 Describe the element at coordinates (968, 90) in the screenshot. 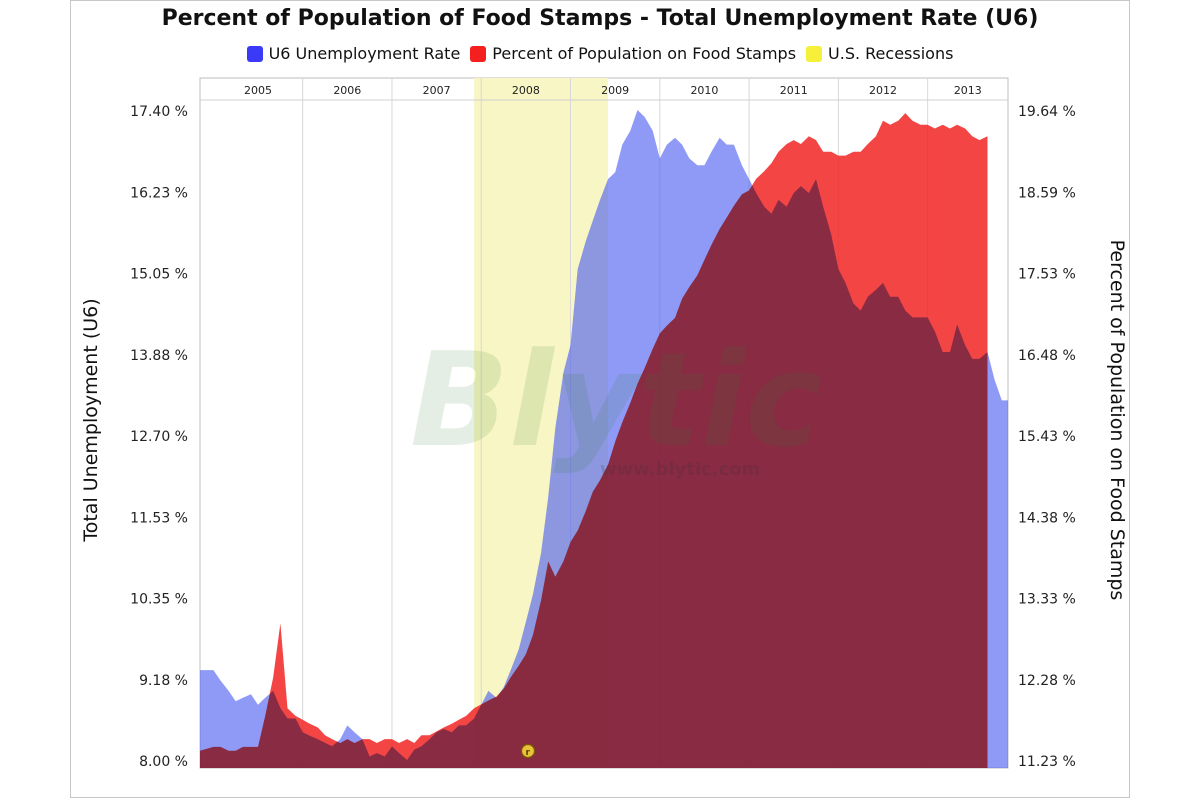

I see `year-label: 2013` at that location.